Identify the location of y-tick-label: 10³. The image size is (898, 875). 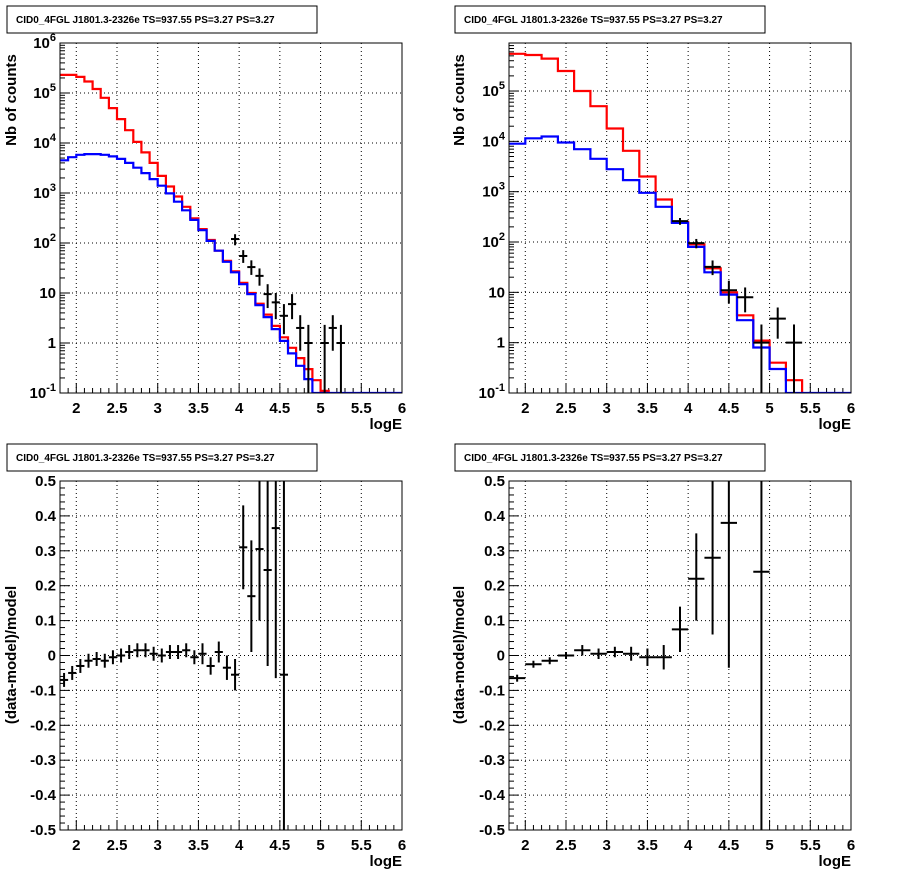
(493, 191).